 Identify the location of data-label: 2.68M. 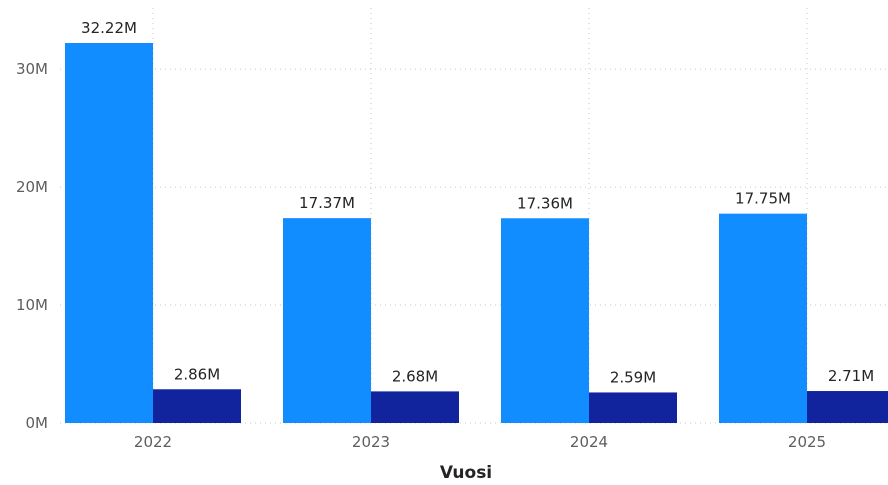
(415, 376).